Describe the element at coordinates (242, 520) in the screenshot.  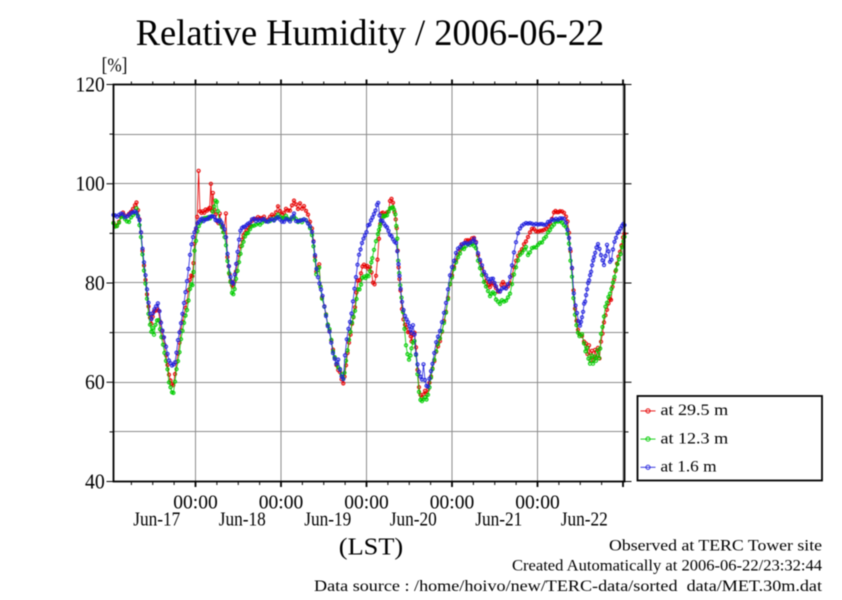
I see `svg-text: Jun-18` at that location.